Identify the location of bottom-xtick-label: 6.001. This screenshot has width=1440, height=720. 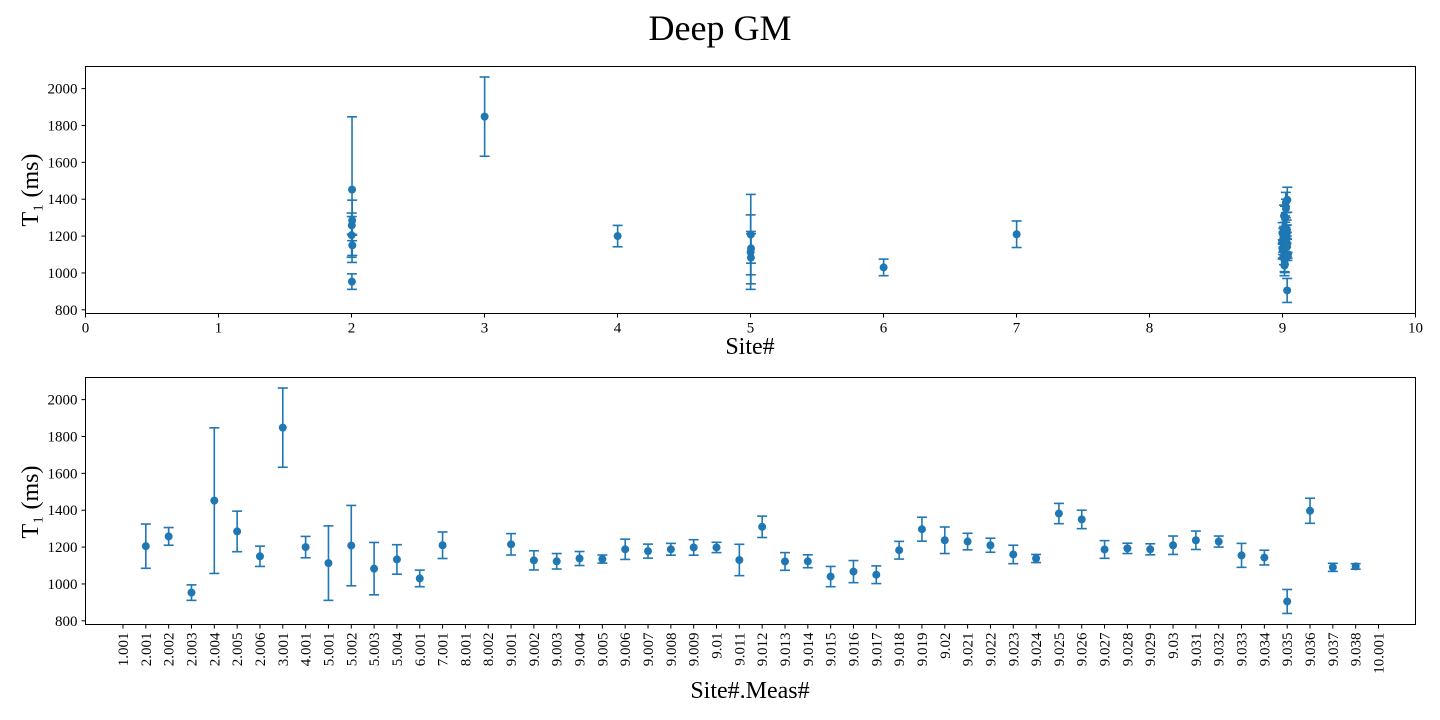
(421, 650).